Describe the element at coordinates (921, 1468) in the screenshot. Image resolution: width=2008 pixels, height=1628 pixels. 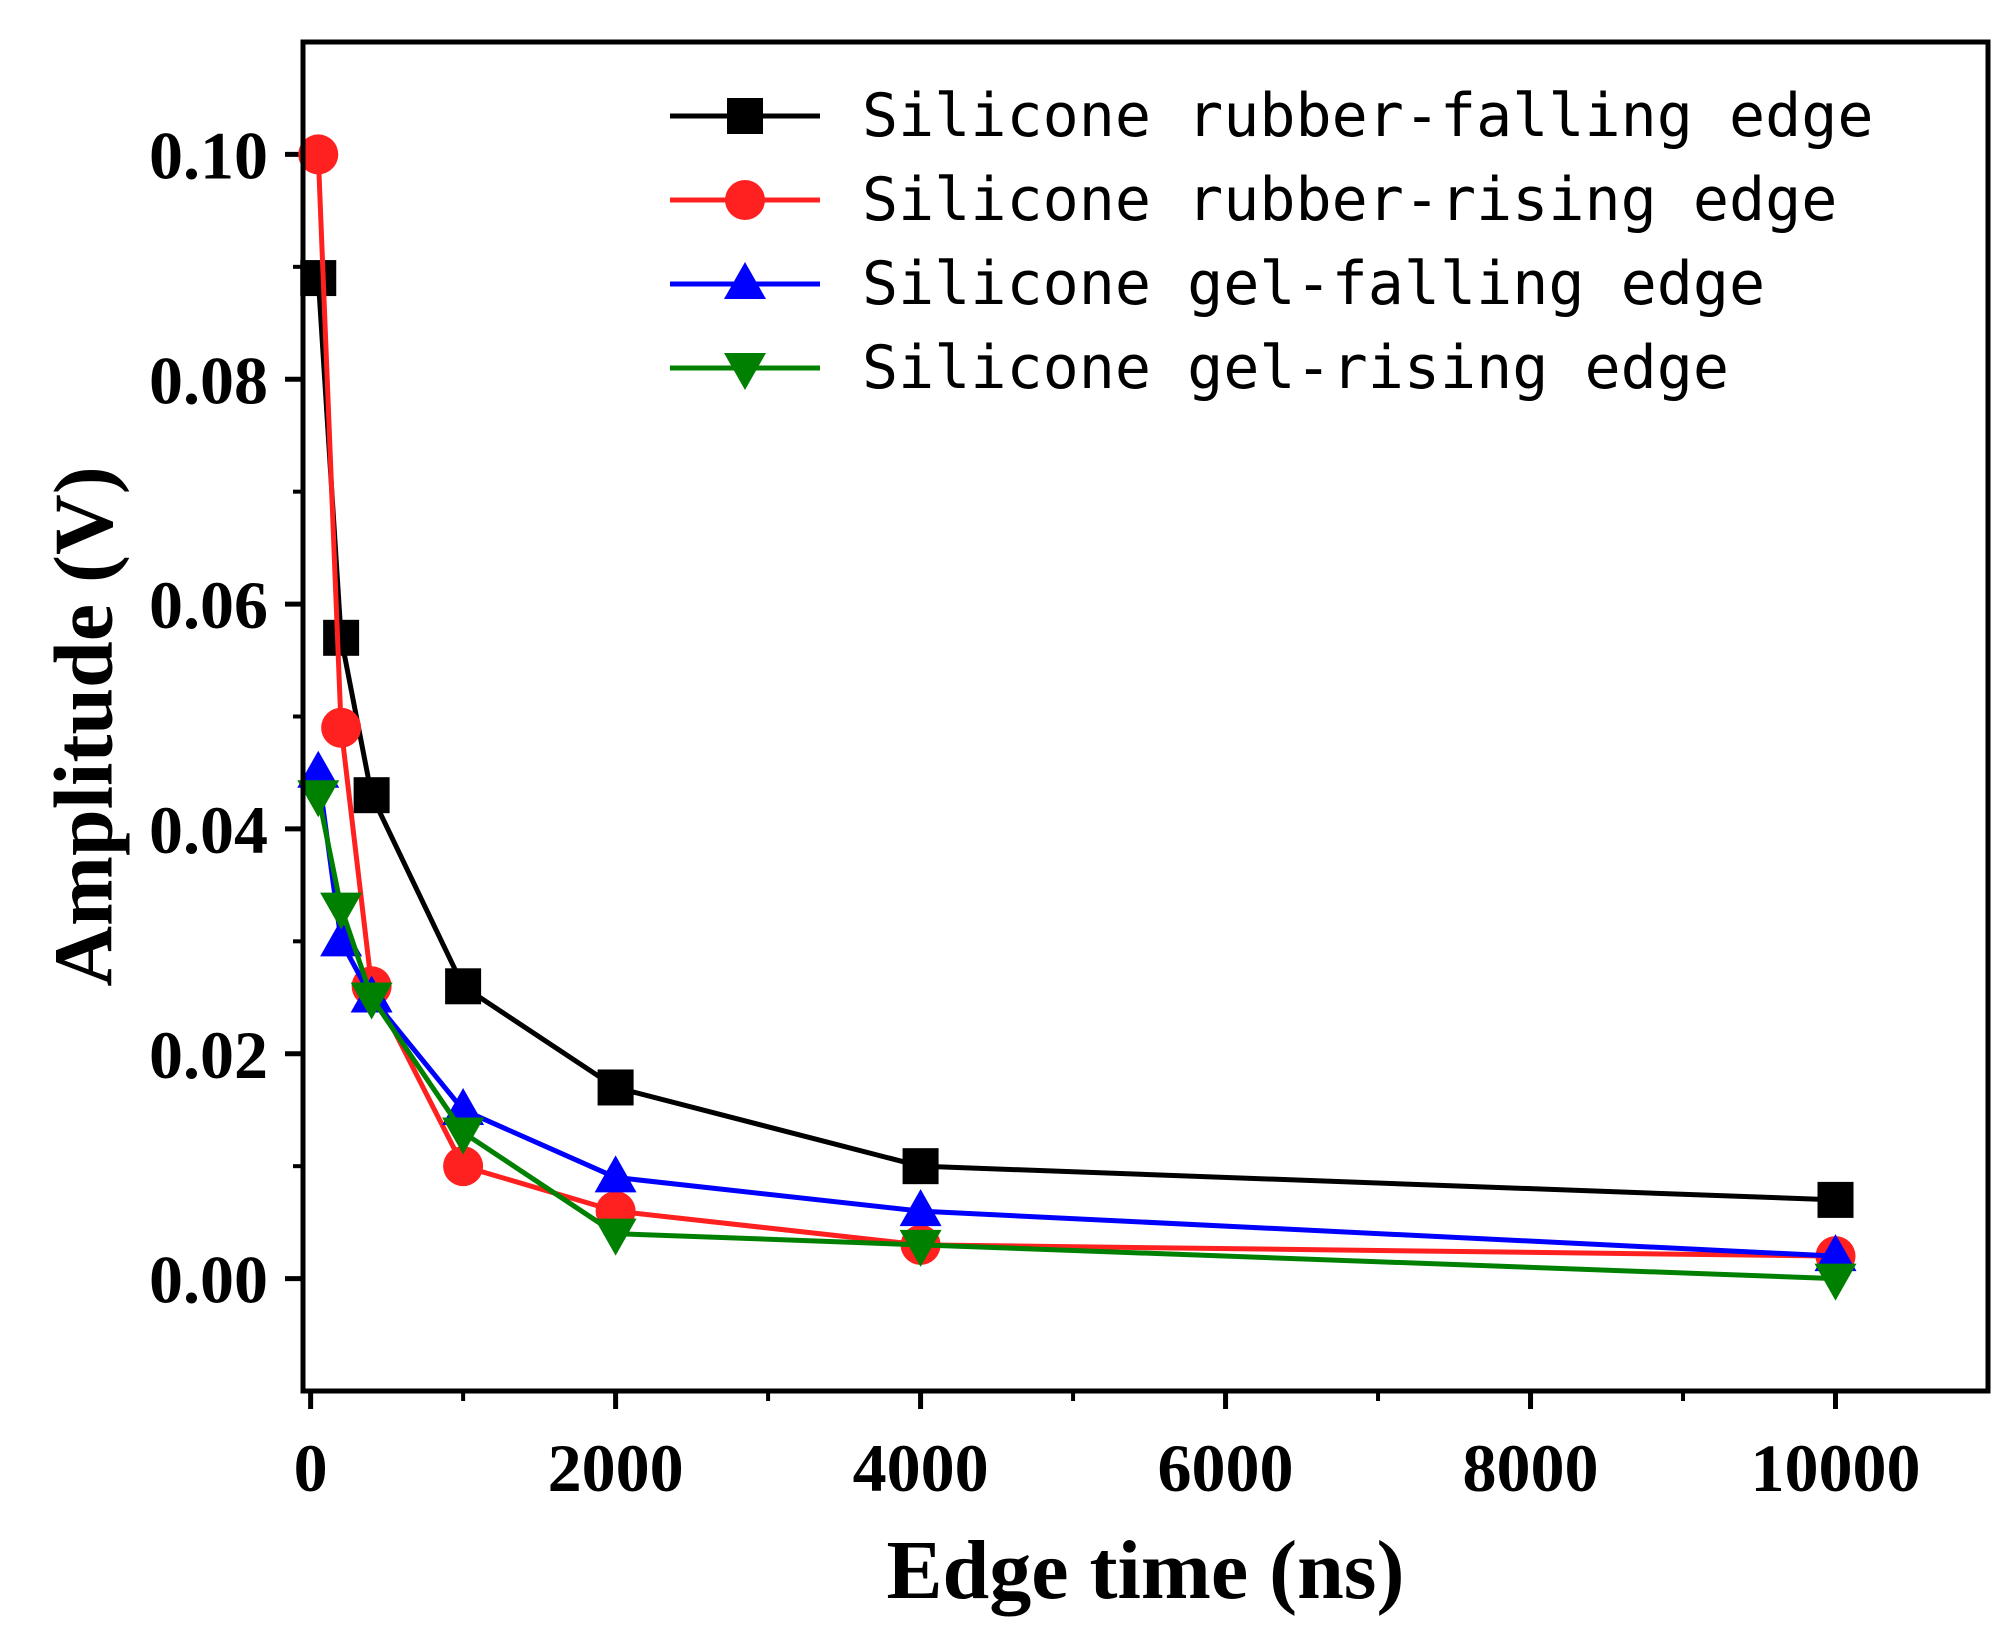
I see `x-tick-label: 4000` at that location.